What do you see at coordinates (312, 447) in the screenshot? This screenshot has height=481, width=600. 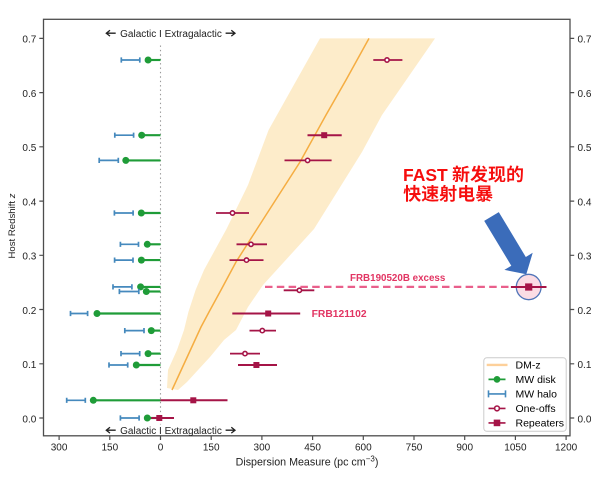 I see `svg-text: 450` at bounding box center [312, 447].